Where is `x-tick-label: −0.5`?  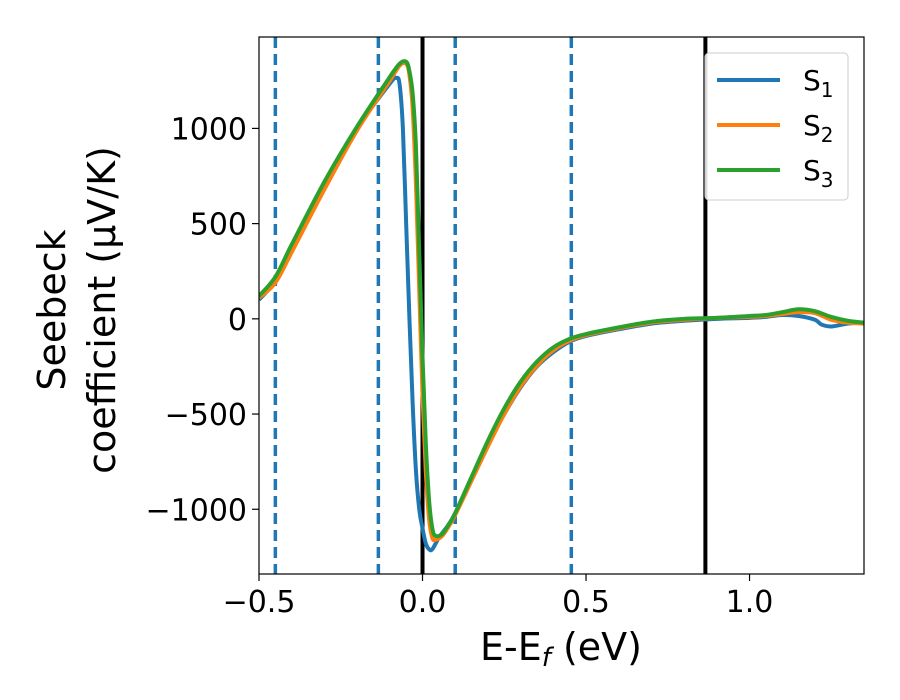 x-tick-label: −0.5 is located at coordinates (259, 602).